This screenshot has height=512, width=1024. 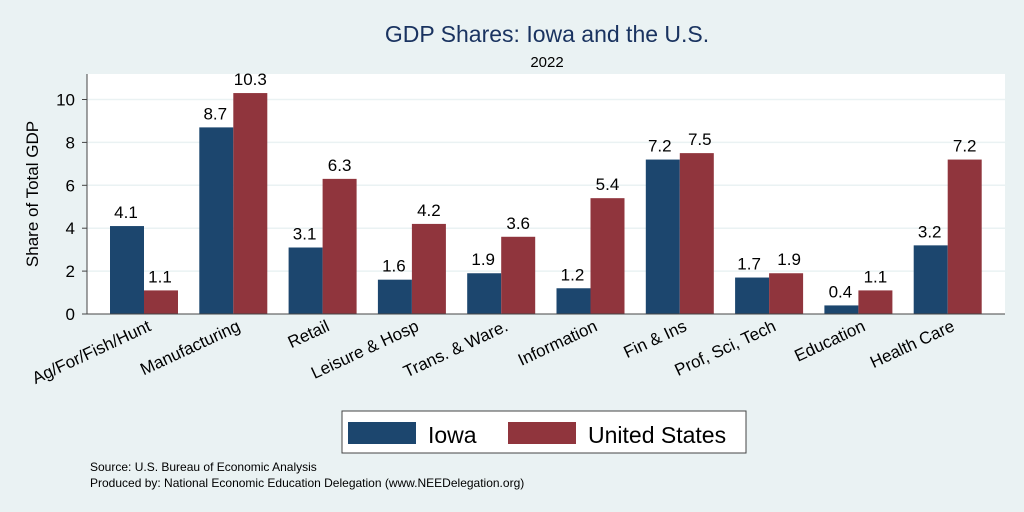 What do you see at coordinates (429, 210) in the screenshot?
I see `data-label: 4.2` at bounding box center [429, 210].